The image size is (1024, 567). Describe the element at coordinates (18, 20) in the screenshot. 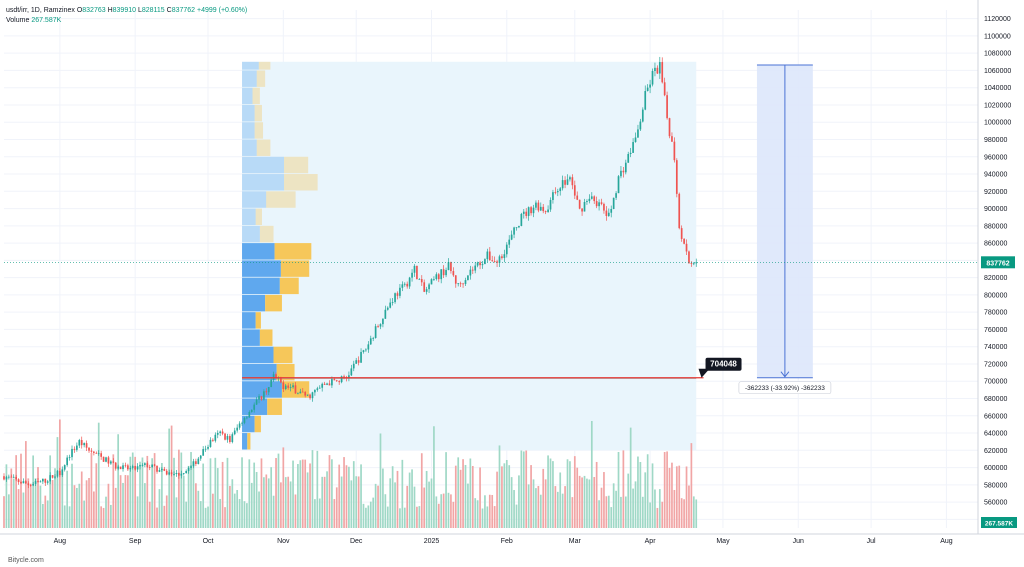

I see `legend-volume-label: Volume` at that location.